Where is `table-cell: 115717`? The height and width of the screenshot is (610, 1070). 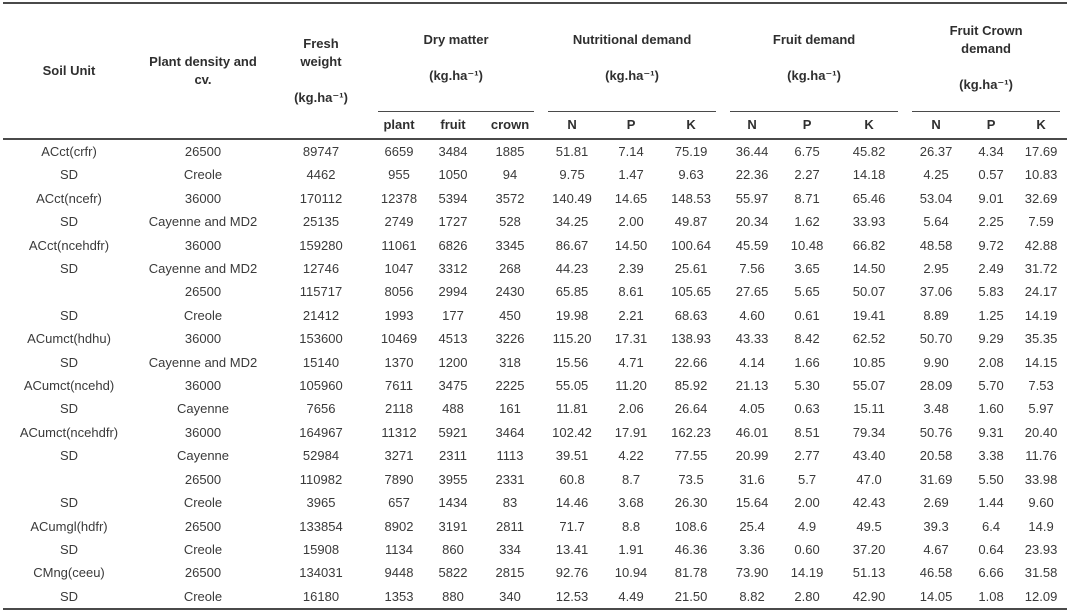 table-cell: 115717 is located at coordinates (321, 292).